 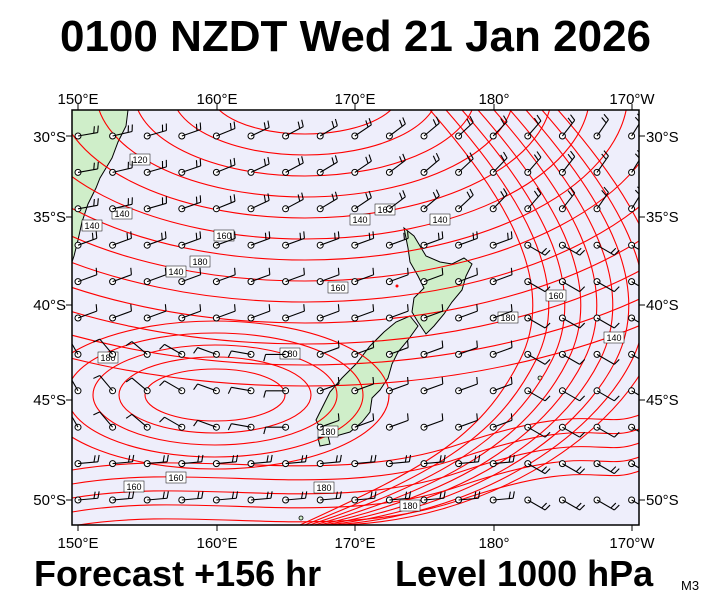 What do you see at coordinates (662, 217) in the screenshot?
I see `lat-label-right: 35°S` at bounding box center [662, 217].